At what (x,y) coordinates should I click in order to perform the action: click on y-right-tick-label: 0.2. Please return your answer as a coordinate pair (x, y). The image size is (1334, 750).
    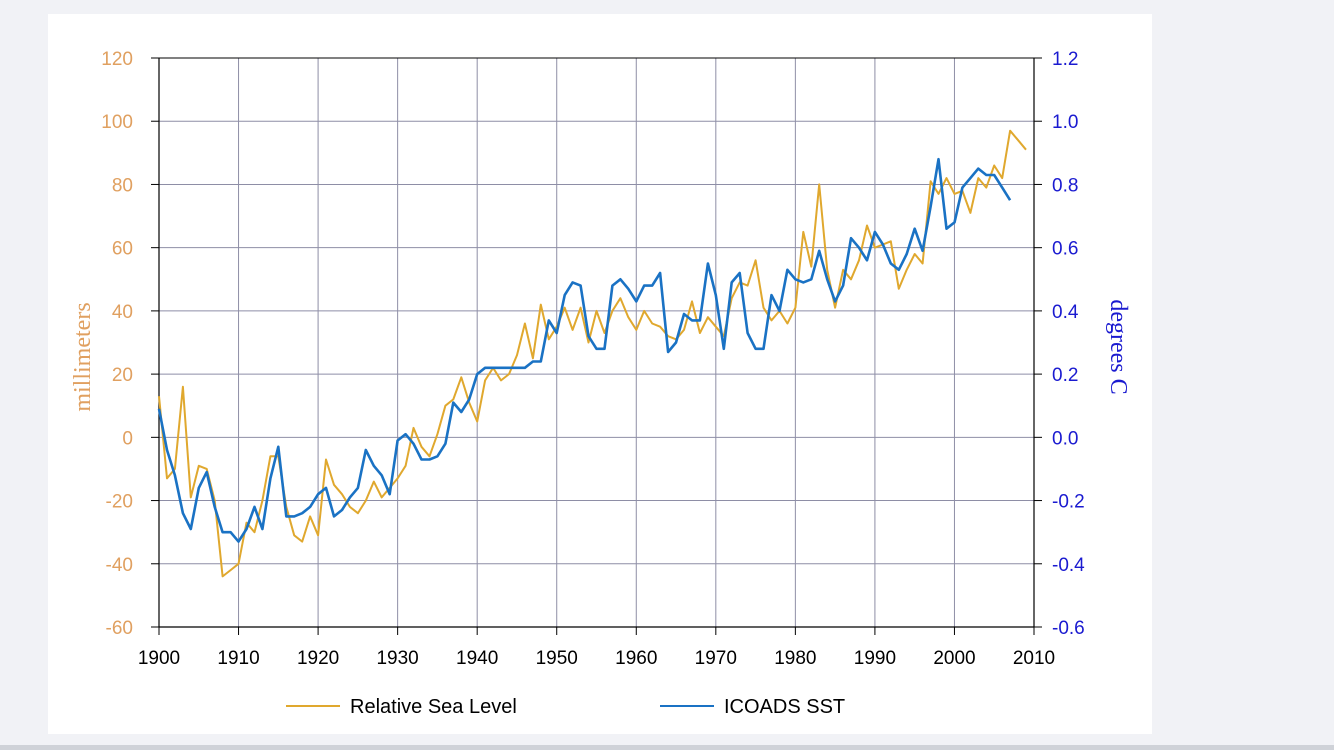
    Looking at the image, I should click on (1065, 375).